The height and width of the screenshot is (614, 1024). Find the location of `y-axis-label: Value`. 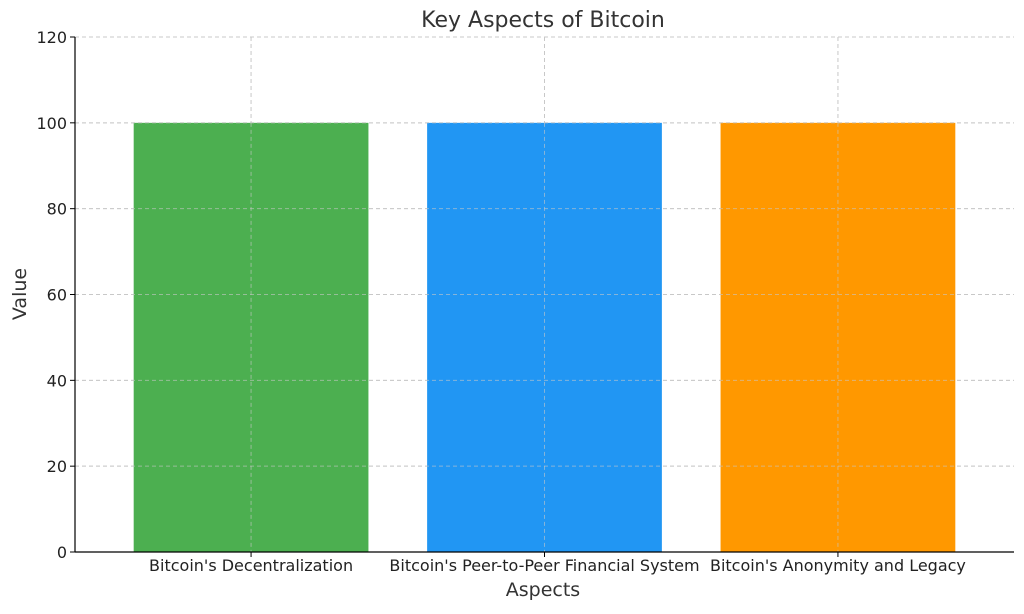

y-axis-label: Value is located at coordinates (20, 294).